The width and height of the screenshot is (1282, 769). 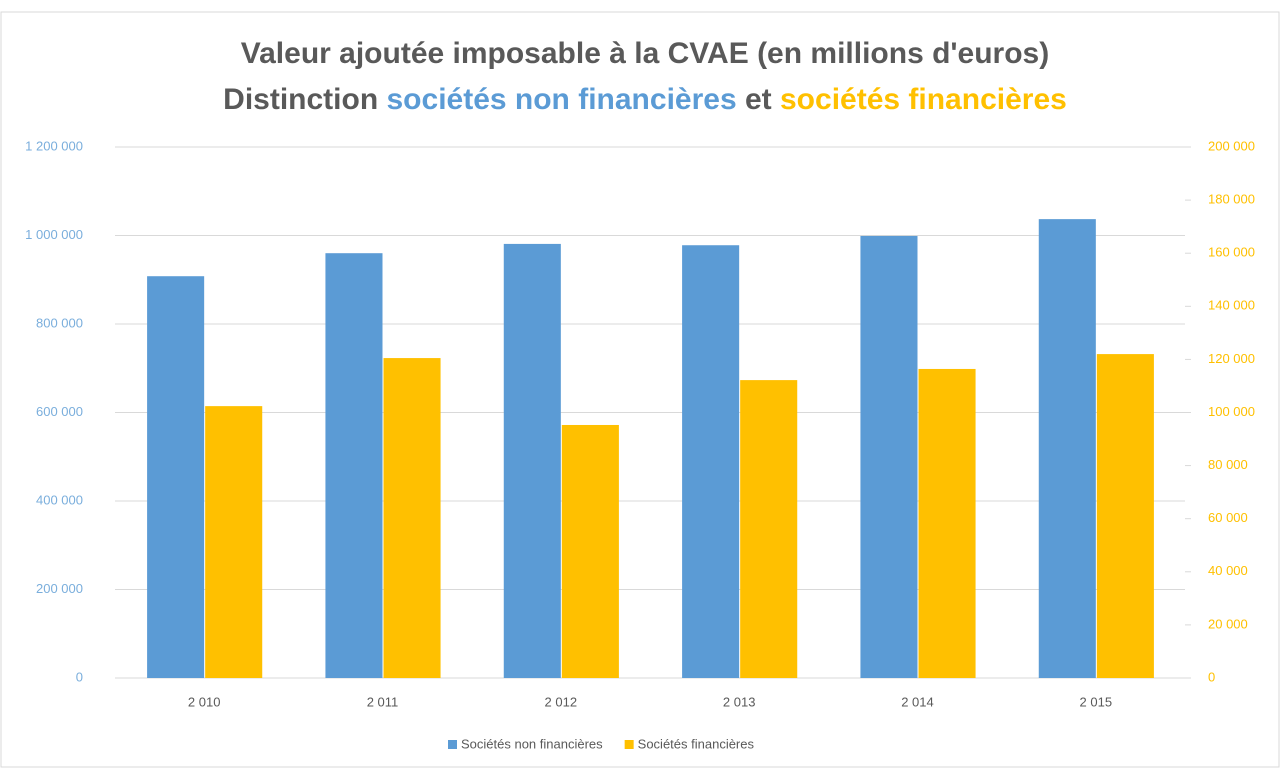 What do you see at coordinates (54, 234) in the screenshot?
I see `y-tick-label: 1 000 000` at bounding box center [54, 234].